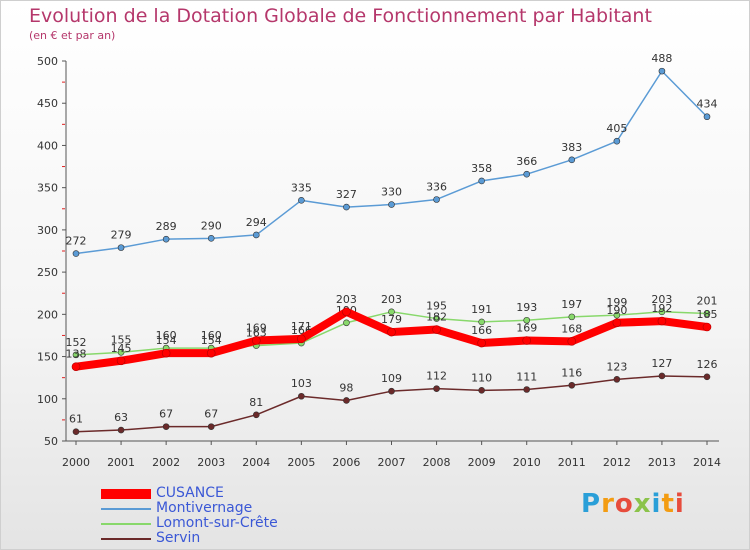 This screenshot has height=550, width=750. Describe the element at coordinates (616, 310) in the screenshot. I see `data-label-cusance: 190` at that location.